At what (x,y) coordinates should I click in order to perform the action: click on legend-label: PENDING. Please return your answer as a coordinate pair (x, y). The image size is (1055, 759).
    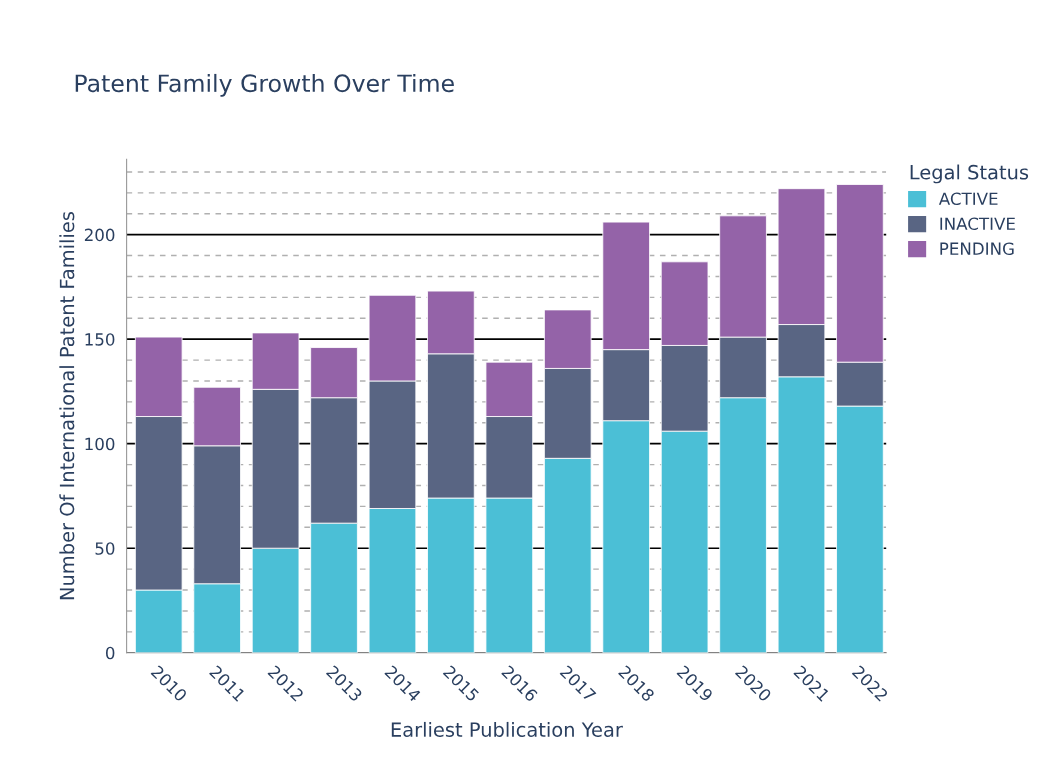
    Looking at the image, I should click on (977, 249).